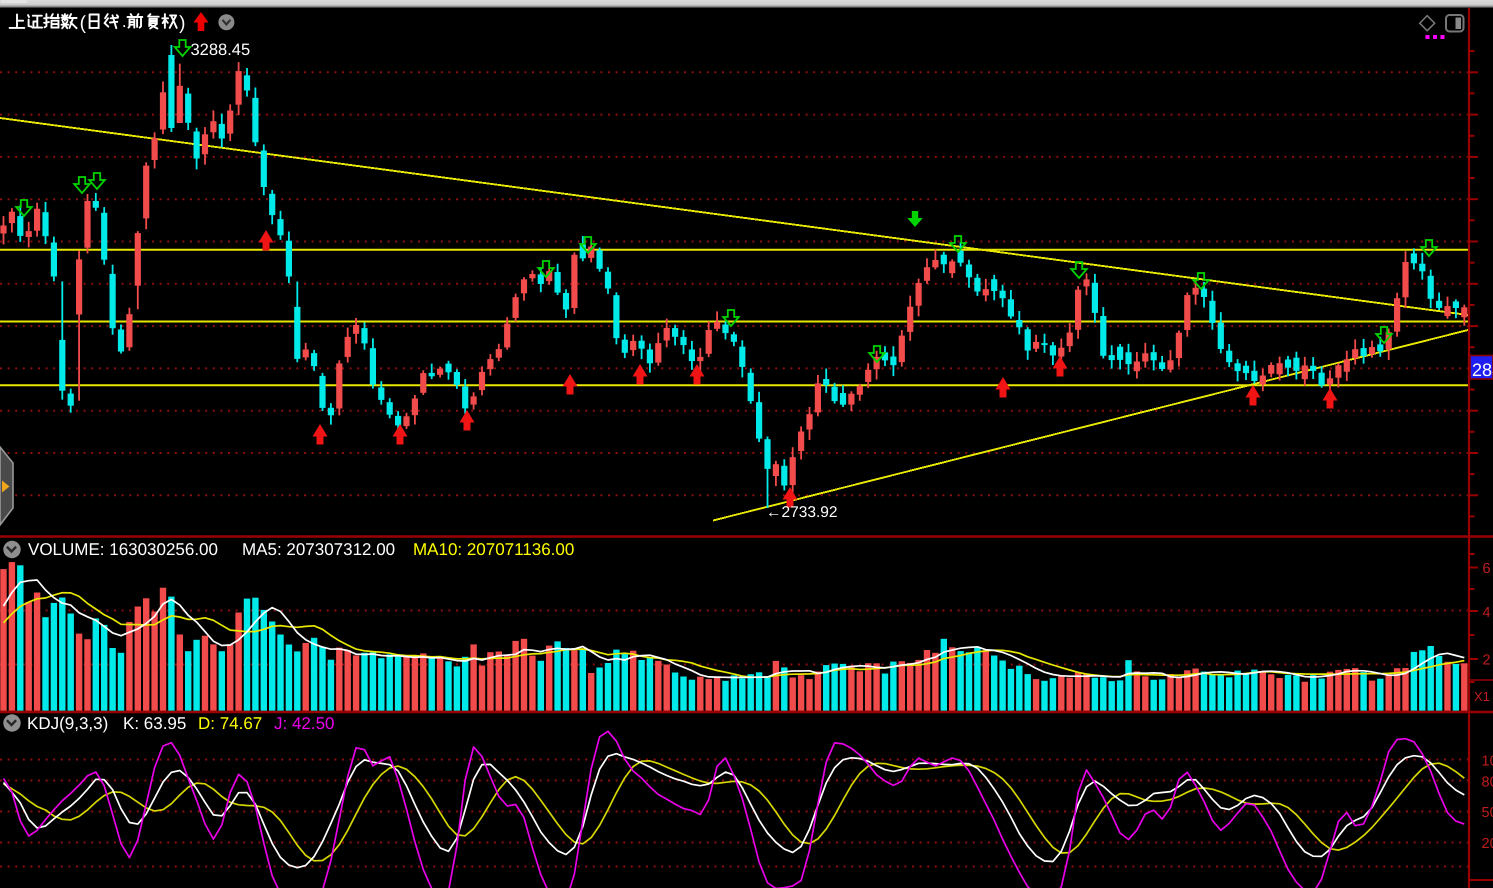 The width and height of the screenshot is (1493, 888). Describe the element at coordinates (1487, 844) in the screenshot. I see `svg-text: 20.00` at that location.